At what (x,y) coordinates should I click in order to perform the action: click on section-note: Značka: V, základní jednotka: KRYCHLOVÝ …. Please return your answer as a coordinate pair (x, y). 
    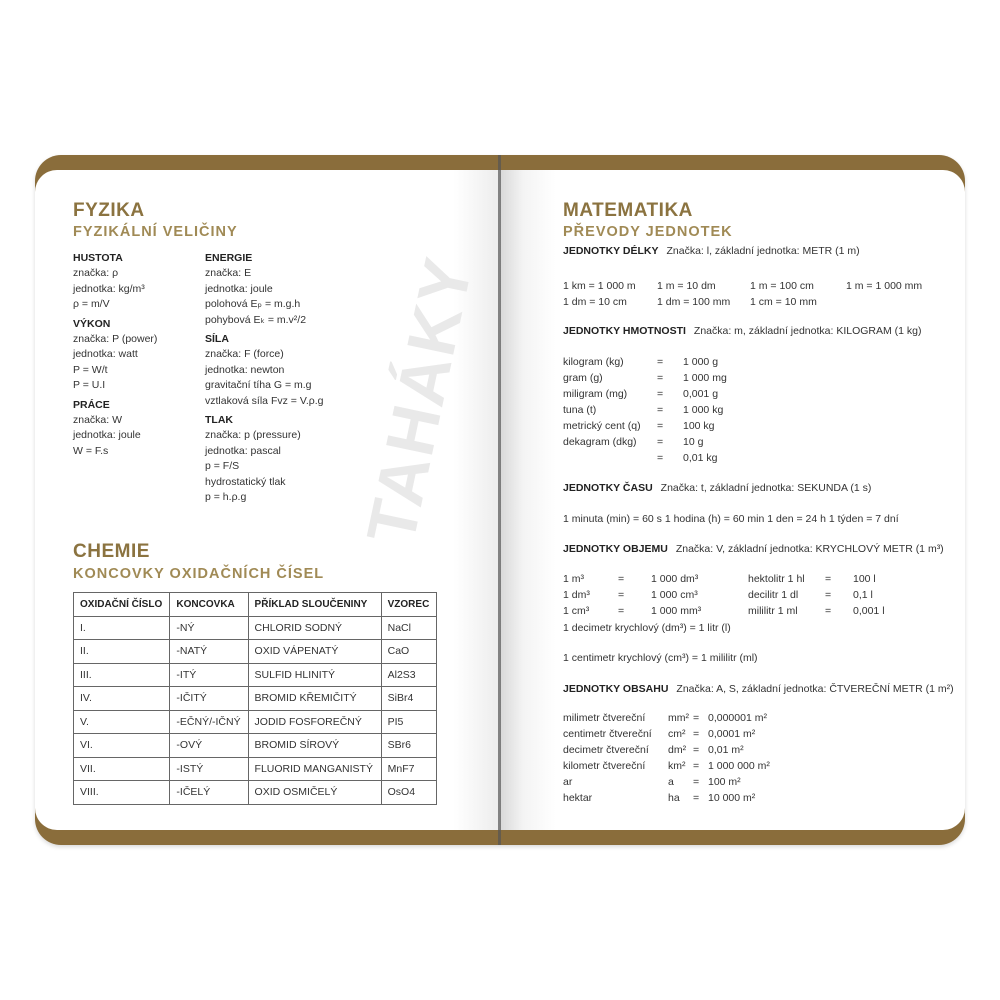
    Looking at the image, I should click on (809, 549).